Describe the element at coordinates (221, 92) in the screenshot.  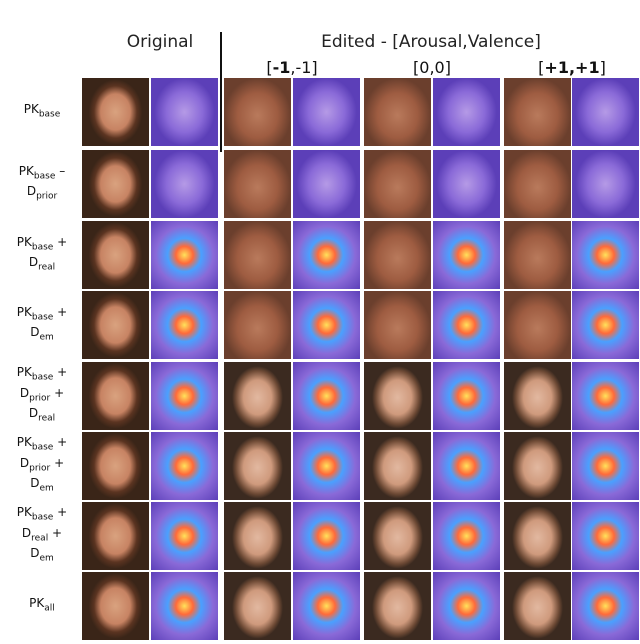
I see `divider` at that location.